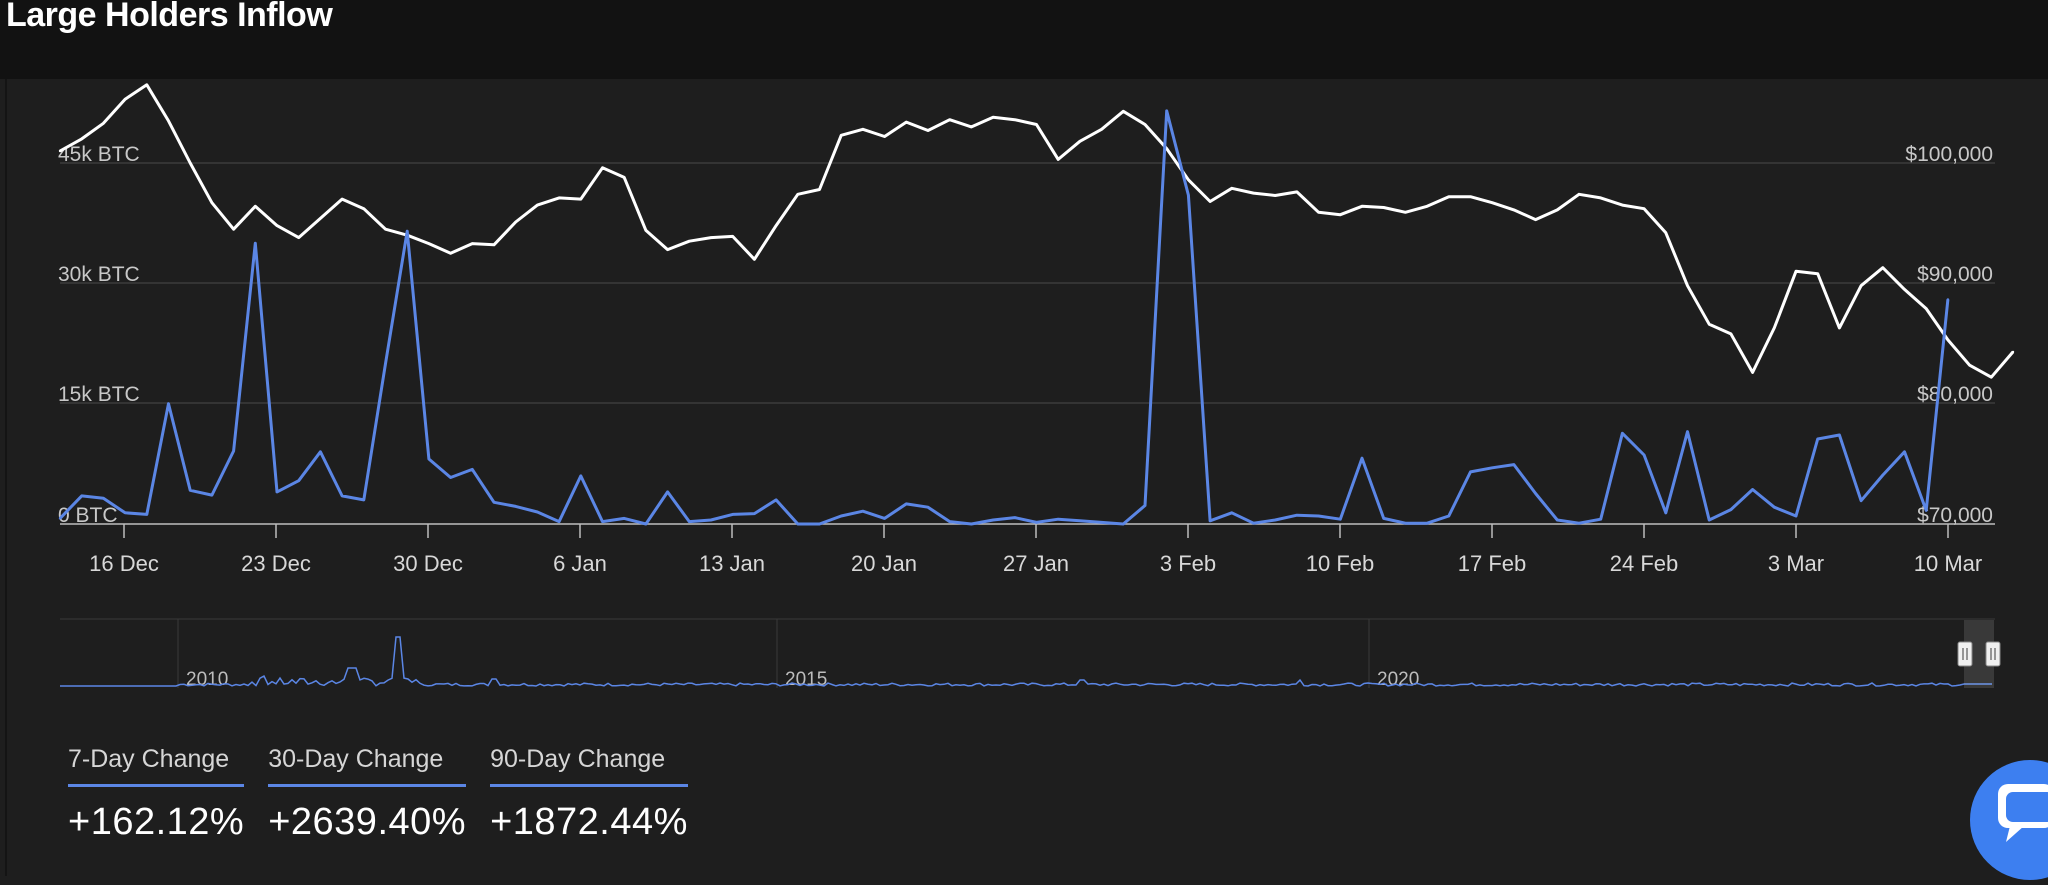 Image resolution: width=2048 pixels, height=885 pixels. Describe the element at coordinates (1949, 335) in the screenshot. I see `y-axis-right: $100,000 $90,000 $80,000 $70,000` at that location.